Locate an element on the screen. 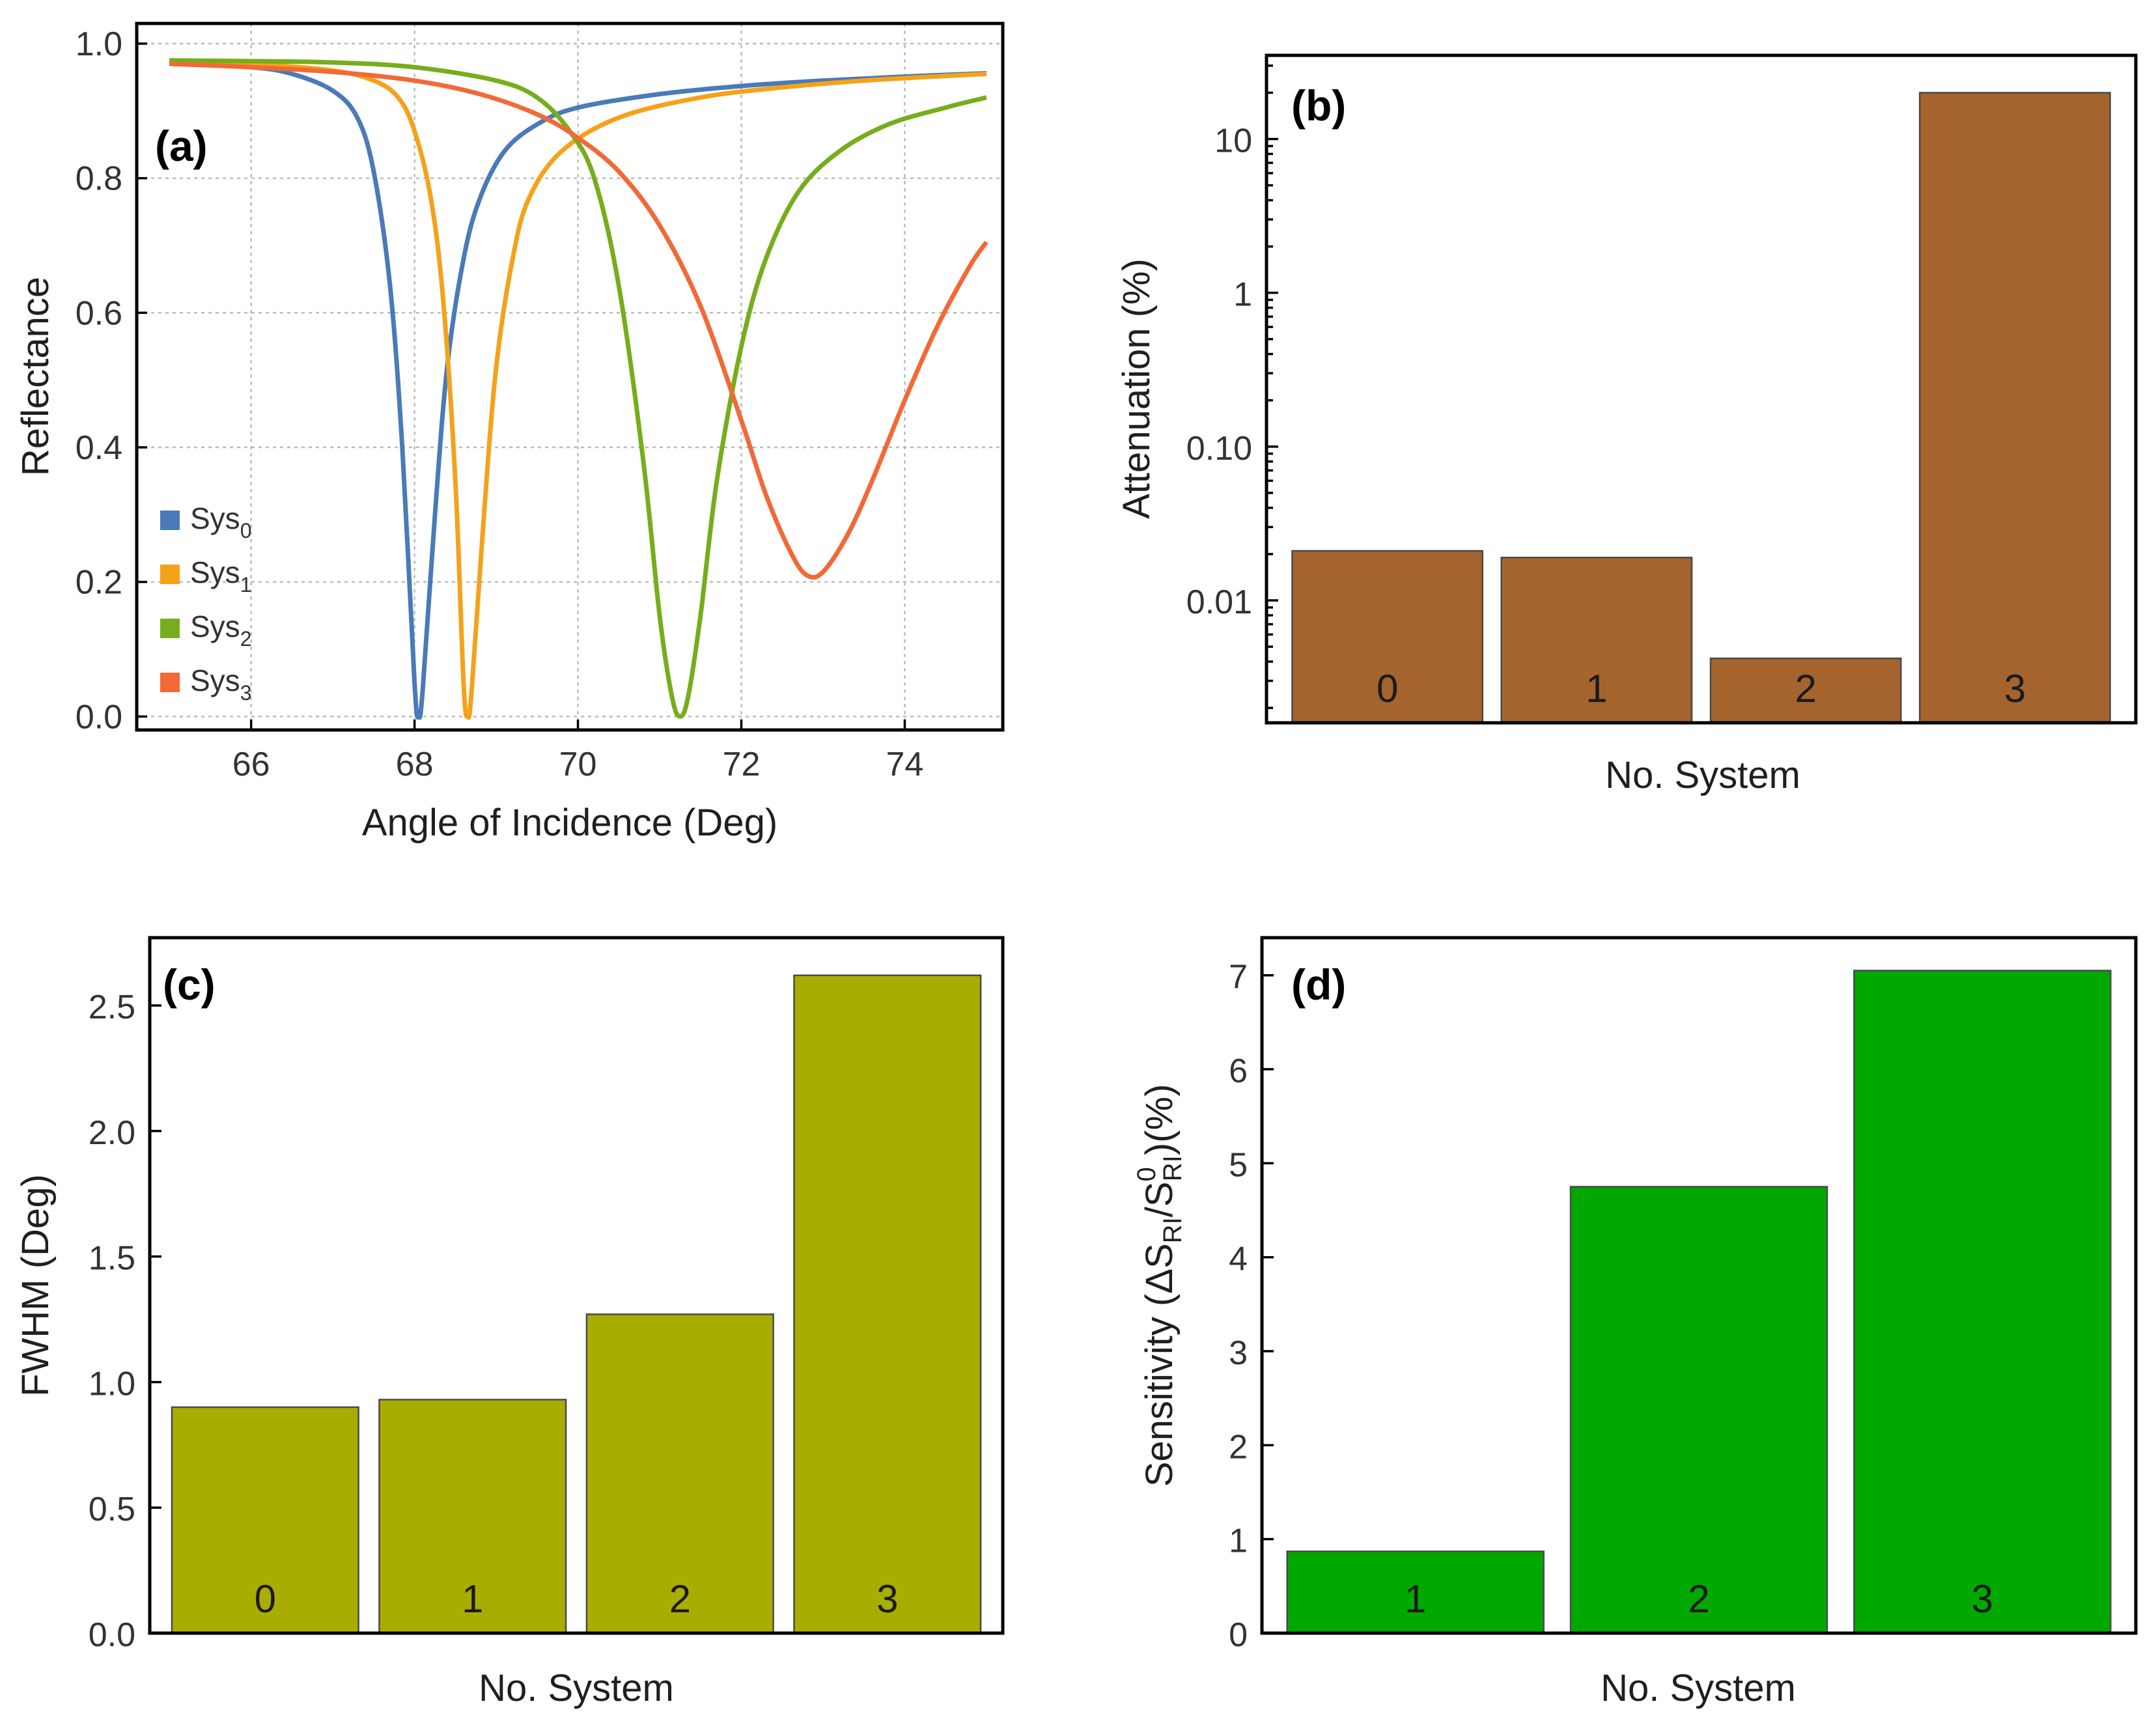 This screenshot has height=1723, width=2156. panel-c-ticks: 0.0 0.5 1.0 1.5 2.0 2.5 is located at coordinates (125, 1321).